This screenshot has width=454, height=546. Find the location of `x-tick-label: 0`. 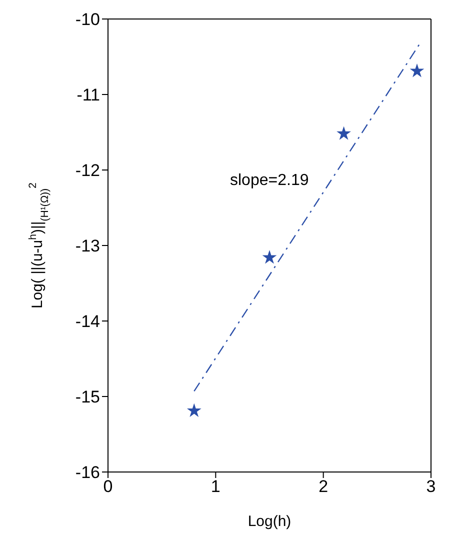

x-tick-label: 0 is located at coordinates (108, 486).